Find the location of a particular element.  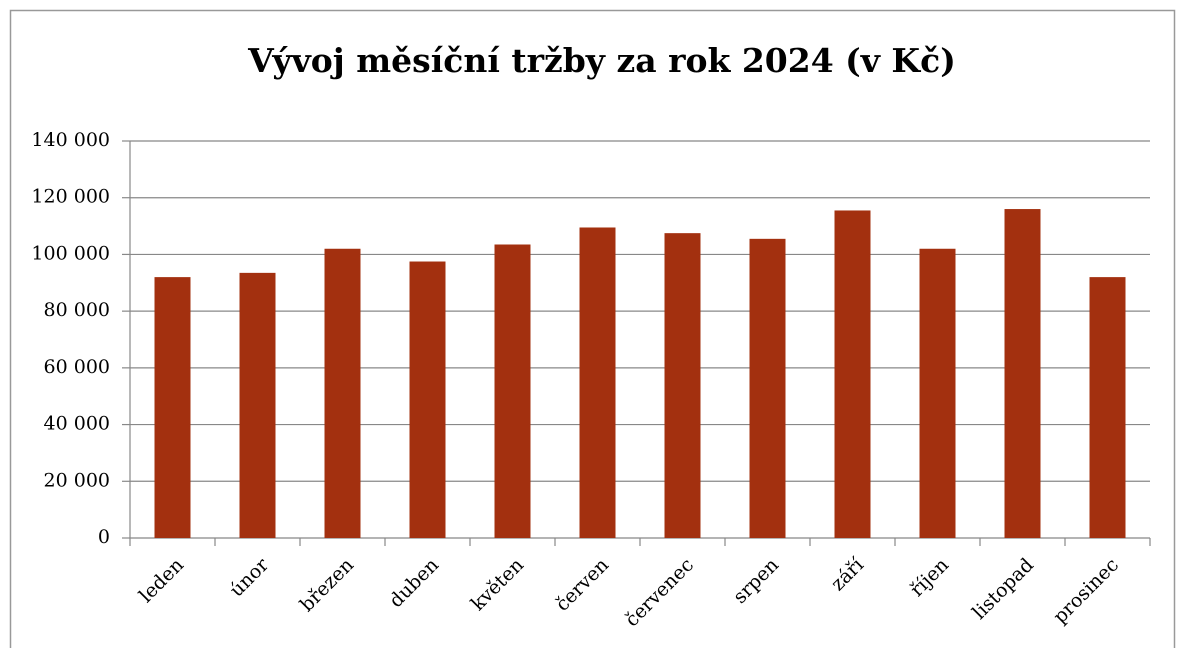

chart-title: Vývoj měsíční tržby za rok 2024 (v Kč) is located at coordinates (601, 60).